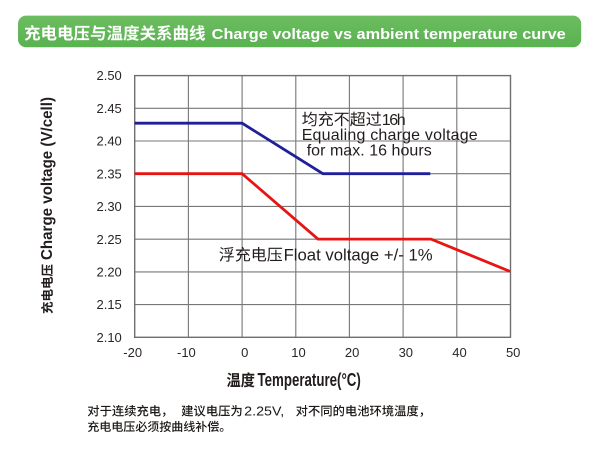 The height and width of the screenshot is (456, 600). Describe the element at coordinates (309, 380) in the screenshot. I see `svg-text: Temperature(°C)` at that location.